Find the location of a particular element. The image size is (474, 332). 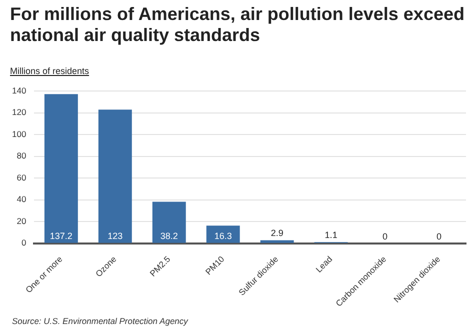

y-tick-label: 100 is located at coordinates (19, 133).